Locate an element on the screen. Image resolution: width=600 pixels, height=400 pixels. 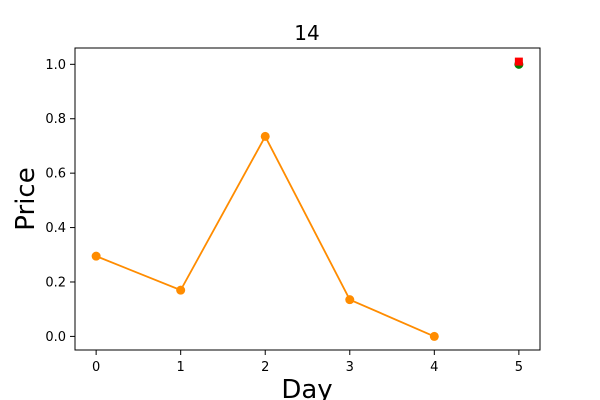
x-axis-label: Day is located at coordinates (306, 387).